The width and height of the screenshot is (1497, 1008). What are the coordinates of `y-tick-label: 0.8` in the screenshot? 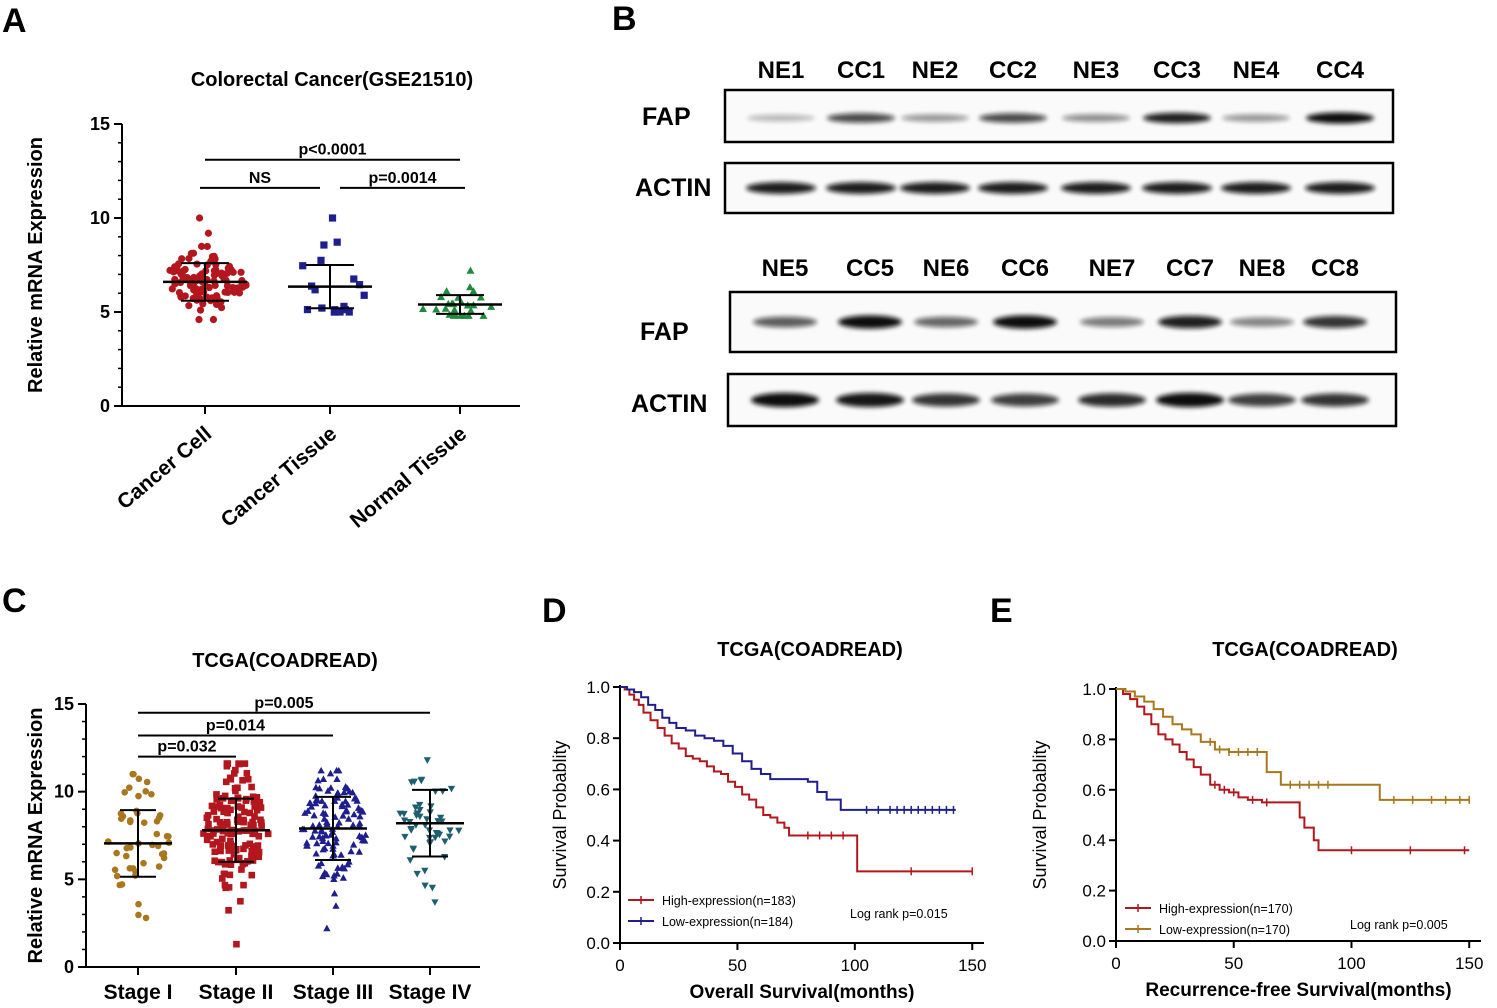 It's located at (598, 738).